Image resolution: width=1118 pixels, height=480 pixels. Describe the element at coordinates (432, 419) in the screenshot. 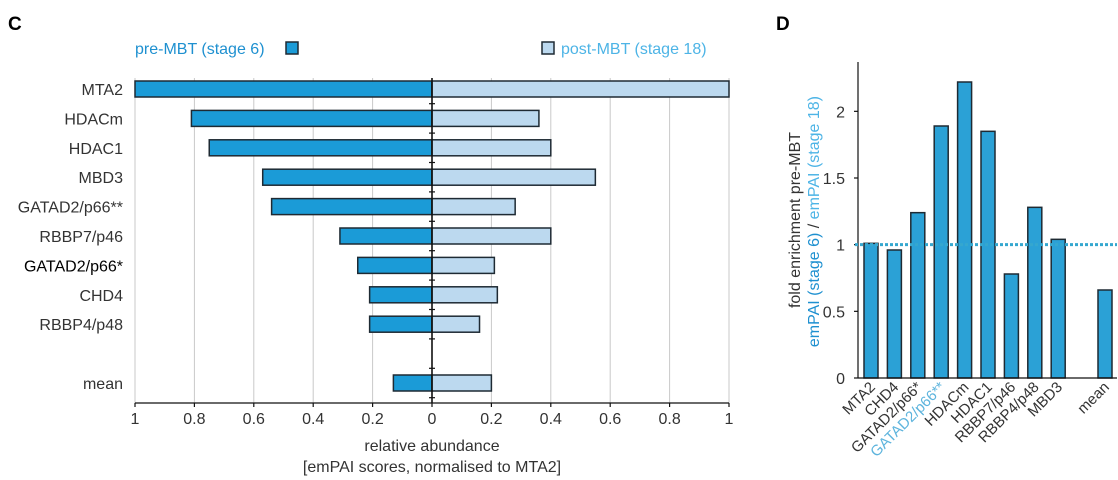

I see `x-tick-label: 0` at that location.